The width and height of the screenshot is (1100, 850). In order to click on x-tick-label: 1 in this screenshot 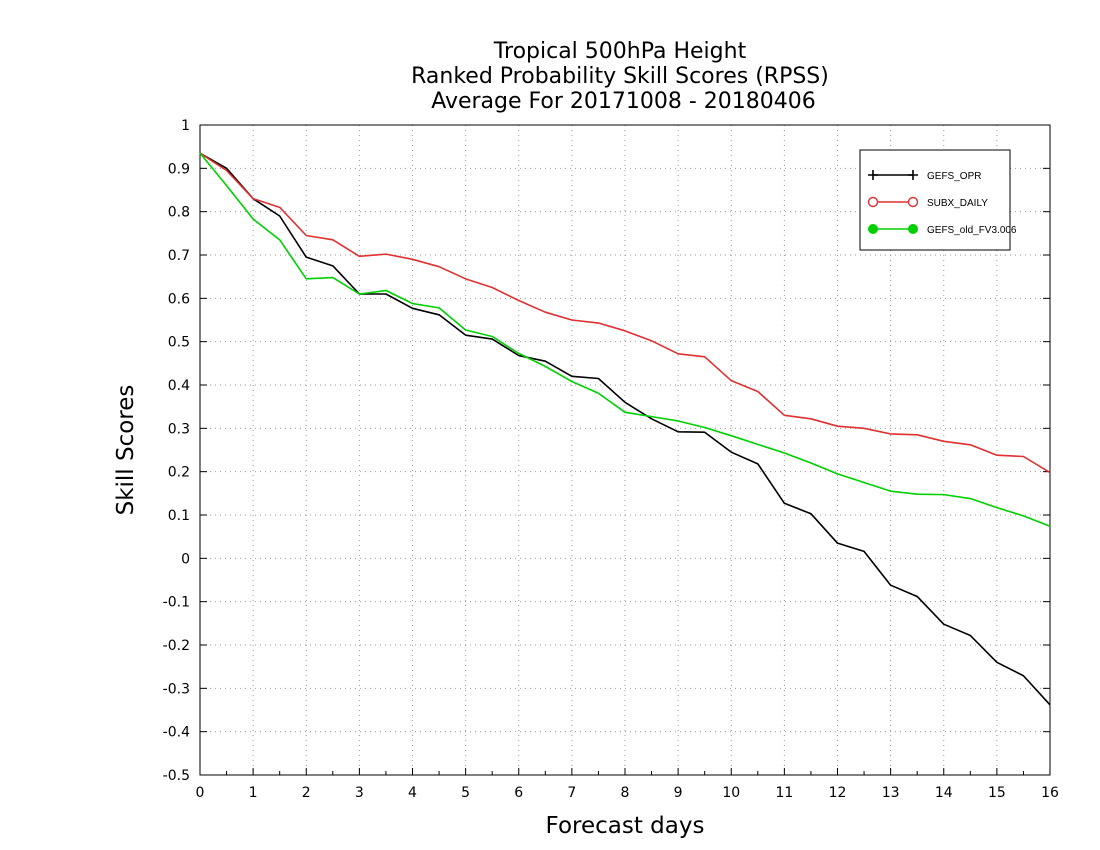, I will do `click(253, 793)`.